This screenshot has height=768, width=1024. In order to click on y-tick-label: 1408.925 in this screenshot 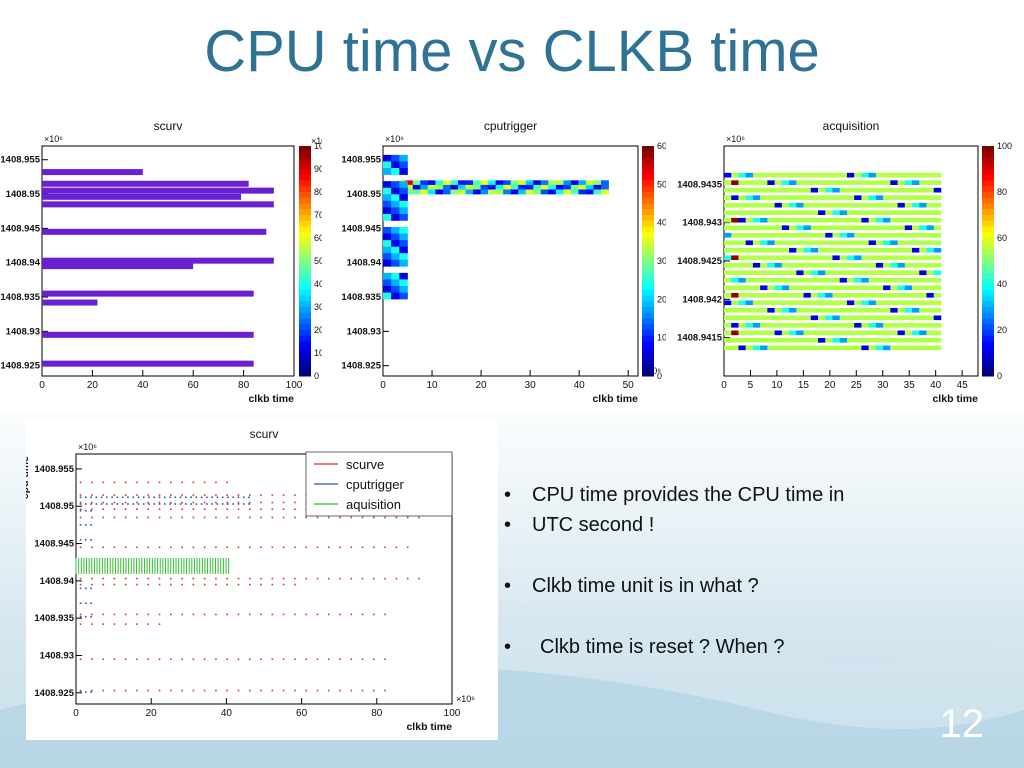, I will do `click(361, 366)`.